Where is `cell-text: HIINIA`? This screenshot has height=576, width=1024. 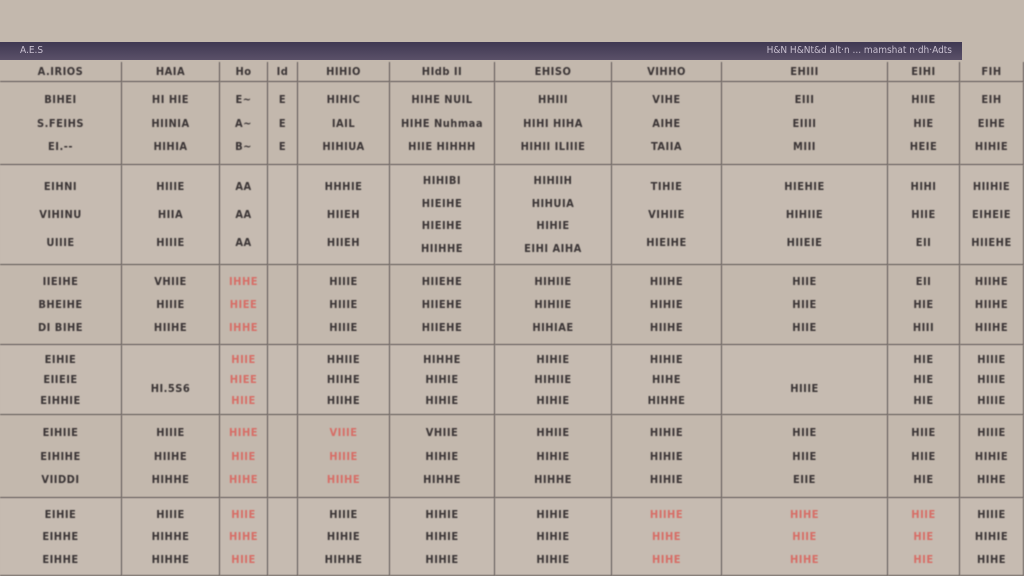
cell-text: HIINIA is located at coordinates (170, 123).